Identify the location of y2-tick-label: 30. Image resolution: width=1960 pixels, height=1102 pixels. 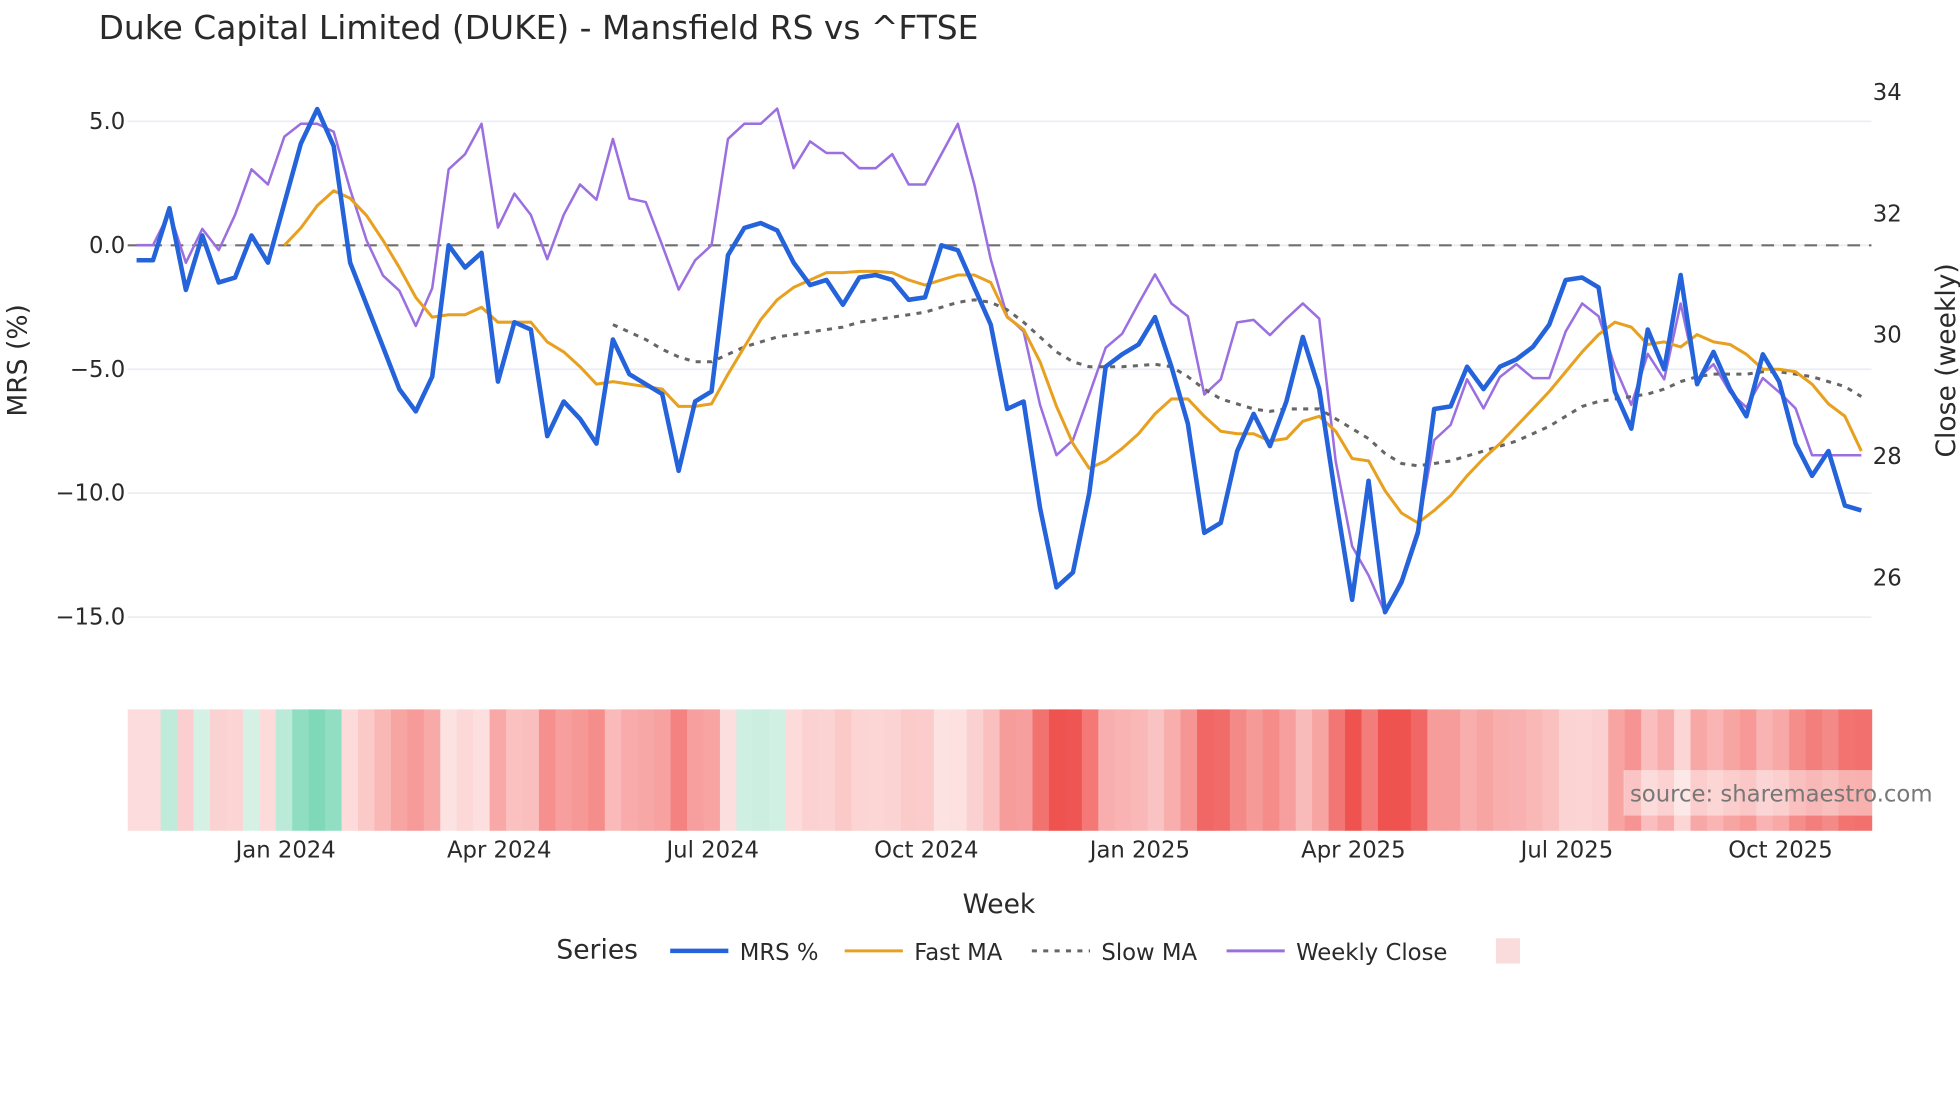
(1887, 336).